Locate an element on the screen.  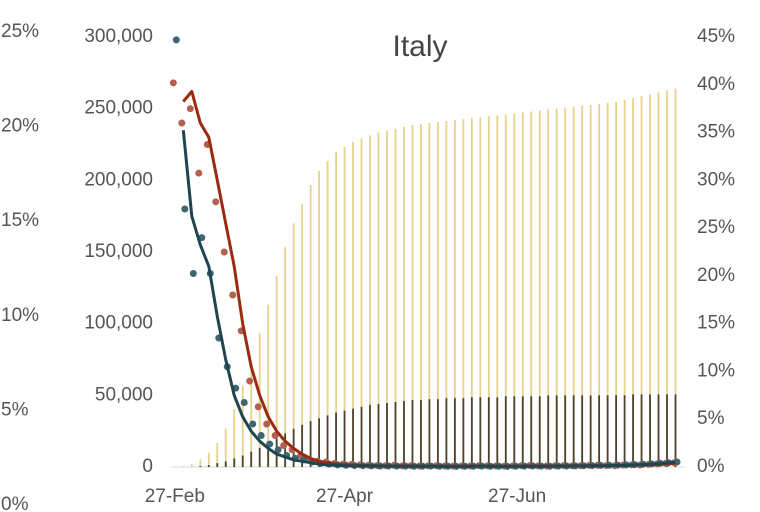
y2-tick-label: 40% is located at coordinates (716, 84).